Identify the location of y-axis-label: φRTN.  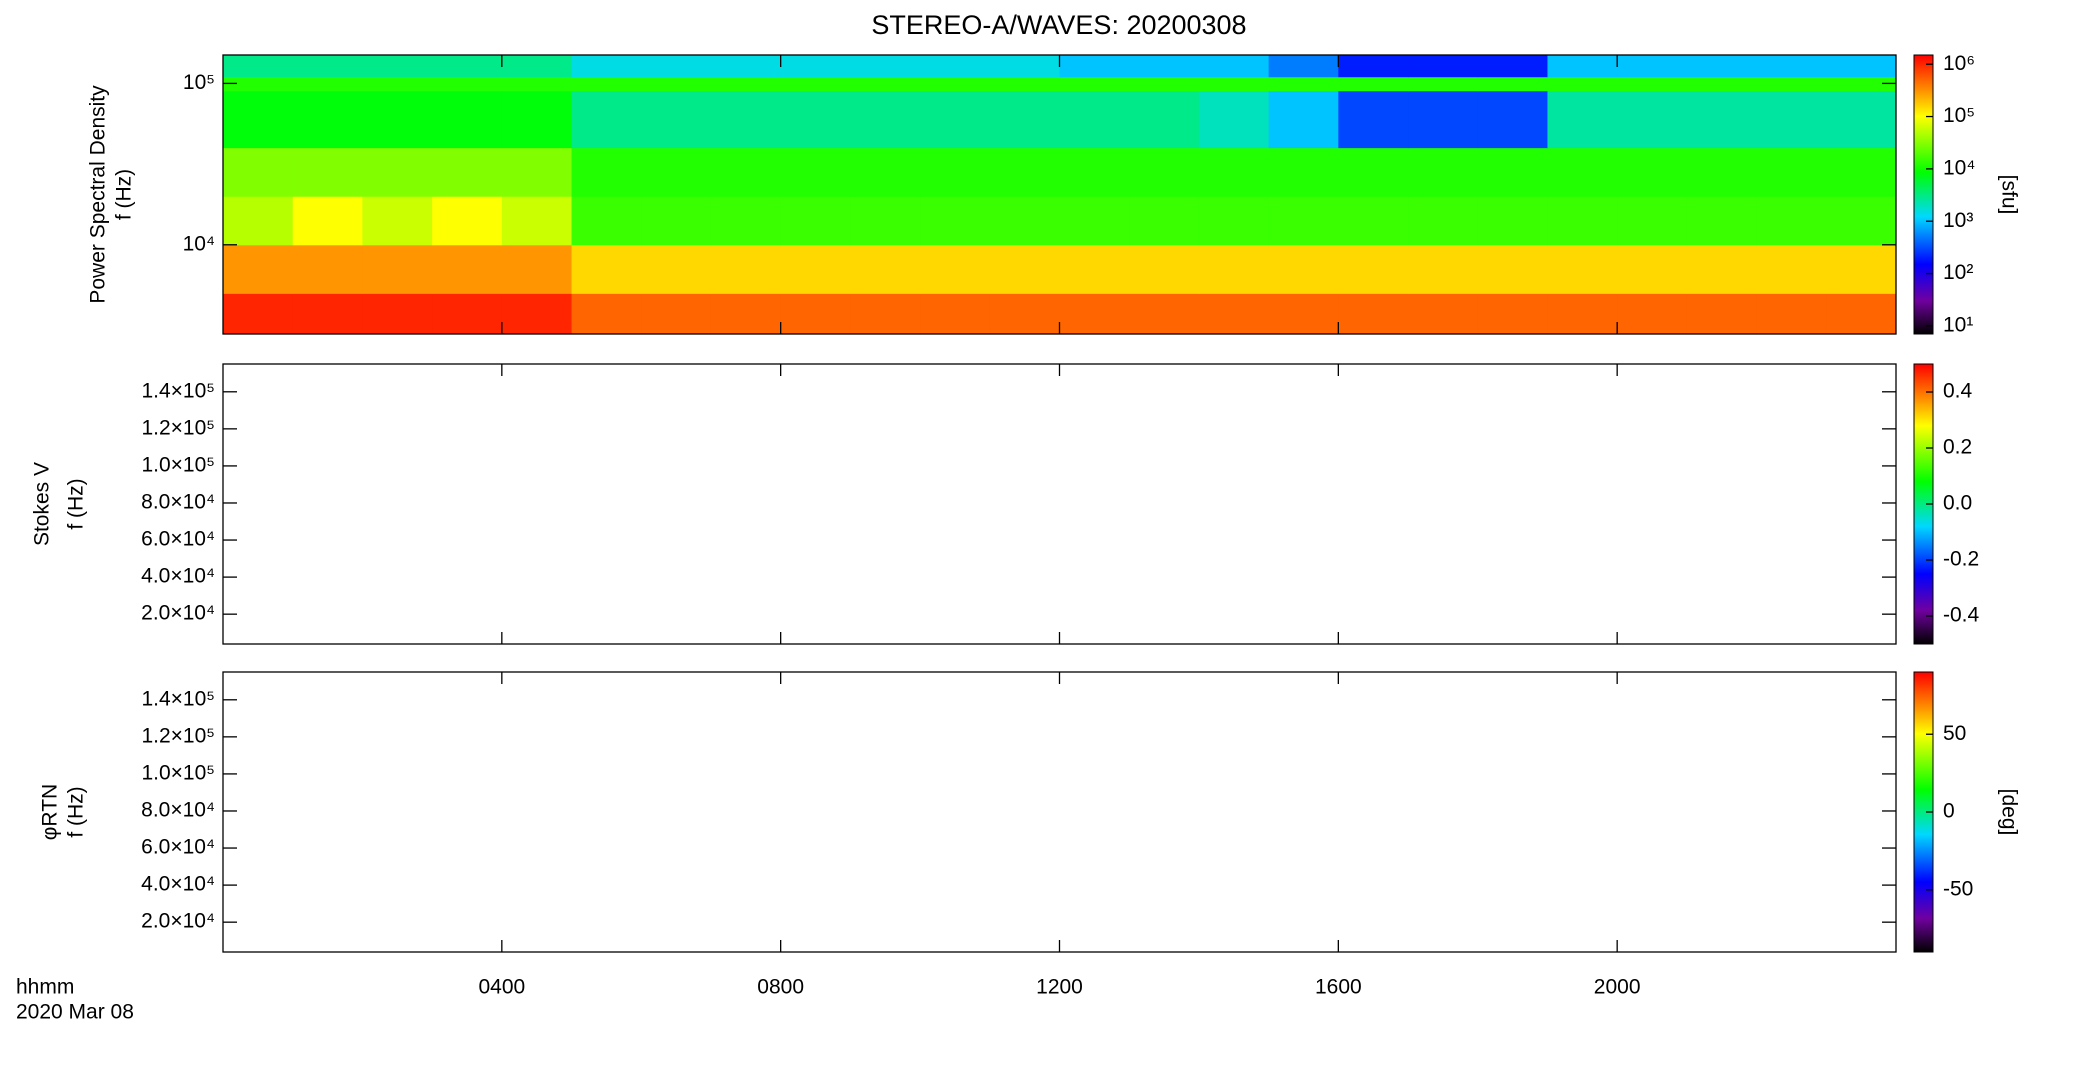
(50, 812).